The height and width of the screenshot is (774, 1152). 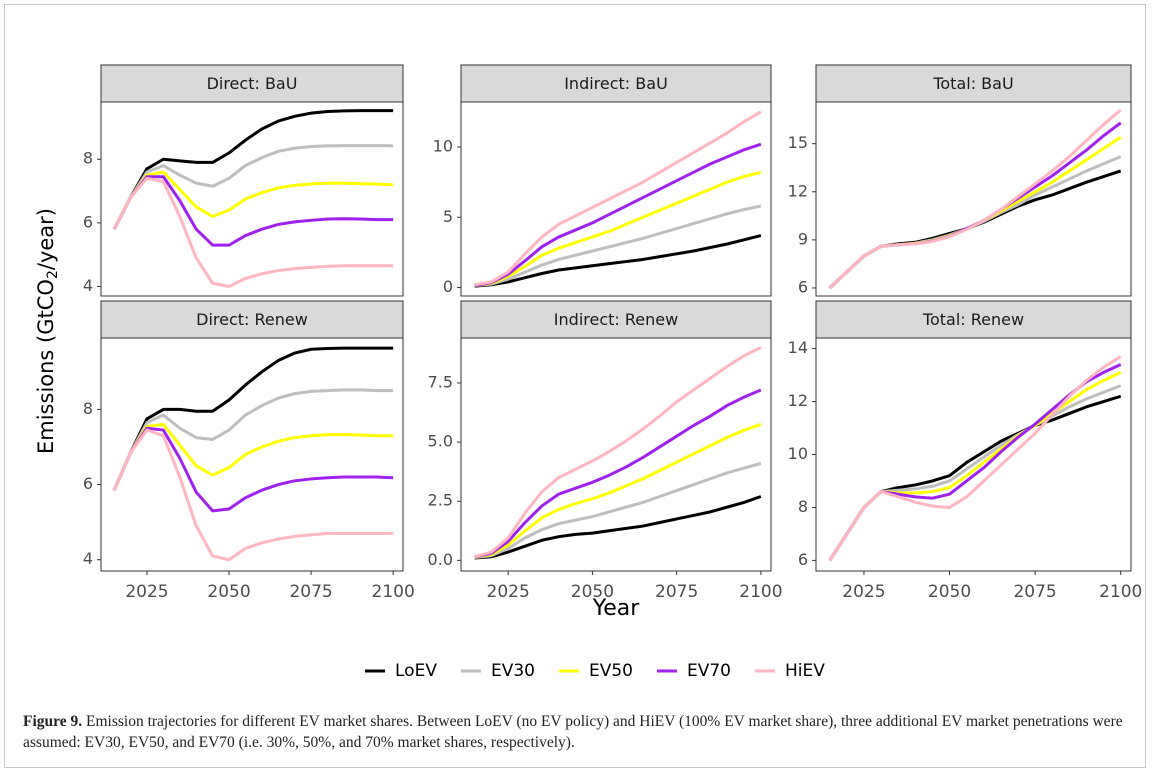 I want to click on panel-title: Total: BaU, so click(x=972, y=83).